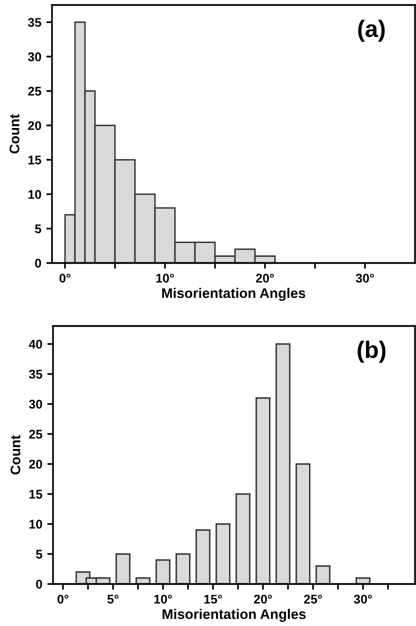 Image resolution: width=416 pixels, height=626 pixels. Describe the element at coordinates (35, 344) in the screenshot. I see `y-tick-label: 40` at that location.